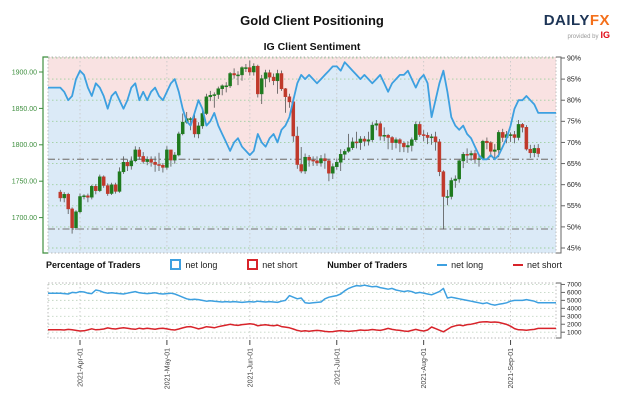 The height and width of the screenshot is (416, 624). I want to click on svg-text: 75%, so click(574, 122).